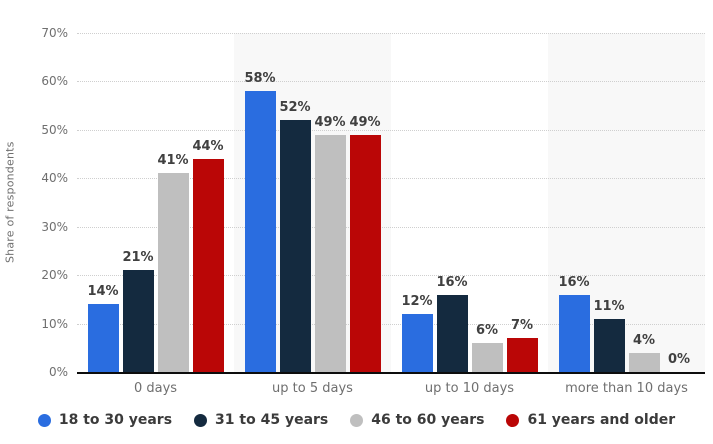  Describe the element at coordinates (295, 108) in the screenshot. I see `bar-value-label: 52%` at that location.